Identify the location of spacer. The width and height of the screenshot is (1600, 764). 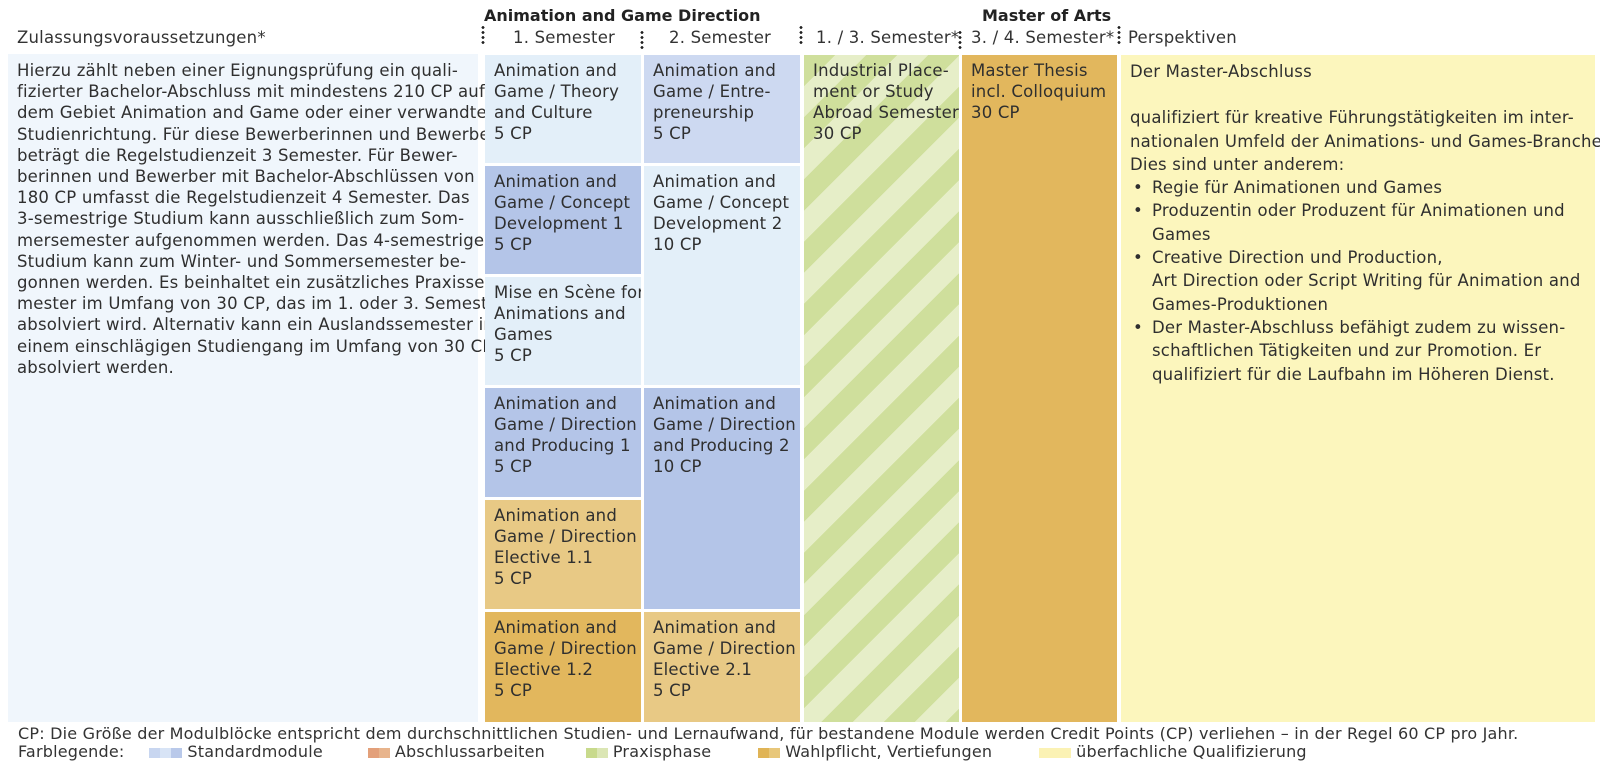
(1358, 94).